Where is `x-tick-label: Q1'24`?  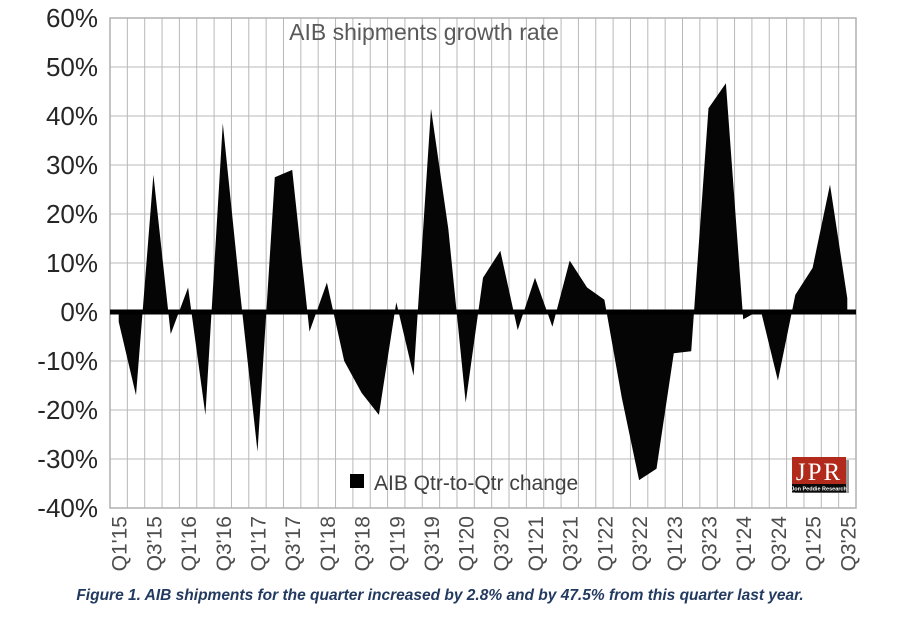
x-tick-label: Q1'24 is located at coordinates (744, 544).